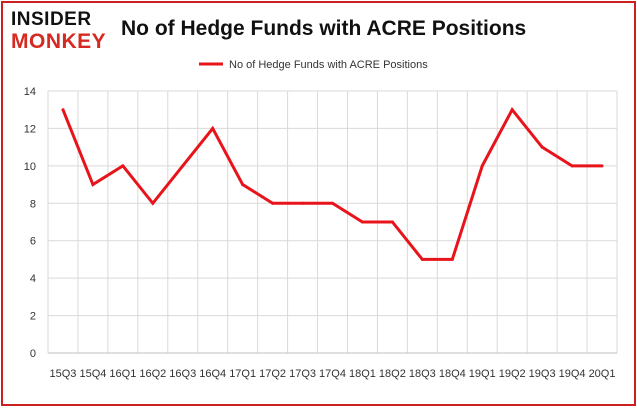 This screenshot has width=637, height=408. Describe the element at coordinates (572, 374) in the screenshot. I see `x-tick-label: 19Q4` at that location.